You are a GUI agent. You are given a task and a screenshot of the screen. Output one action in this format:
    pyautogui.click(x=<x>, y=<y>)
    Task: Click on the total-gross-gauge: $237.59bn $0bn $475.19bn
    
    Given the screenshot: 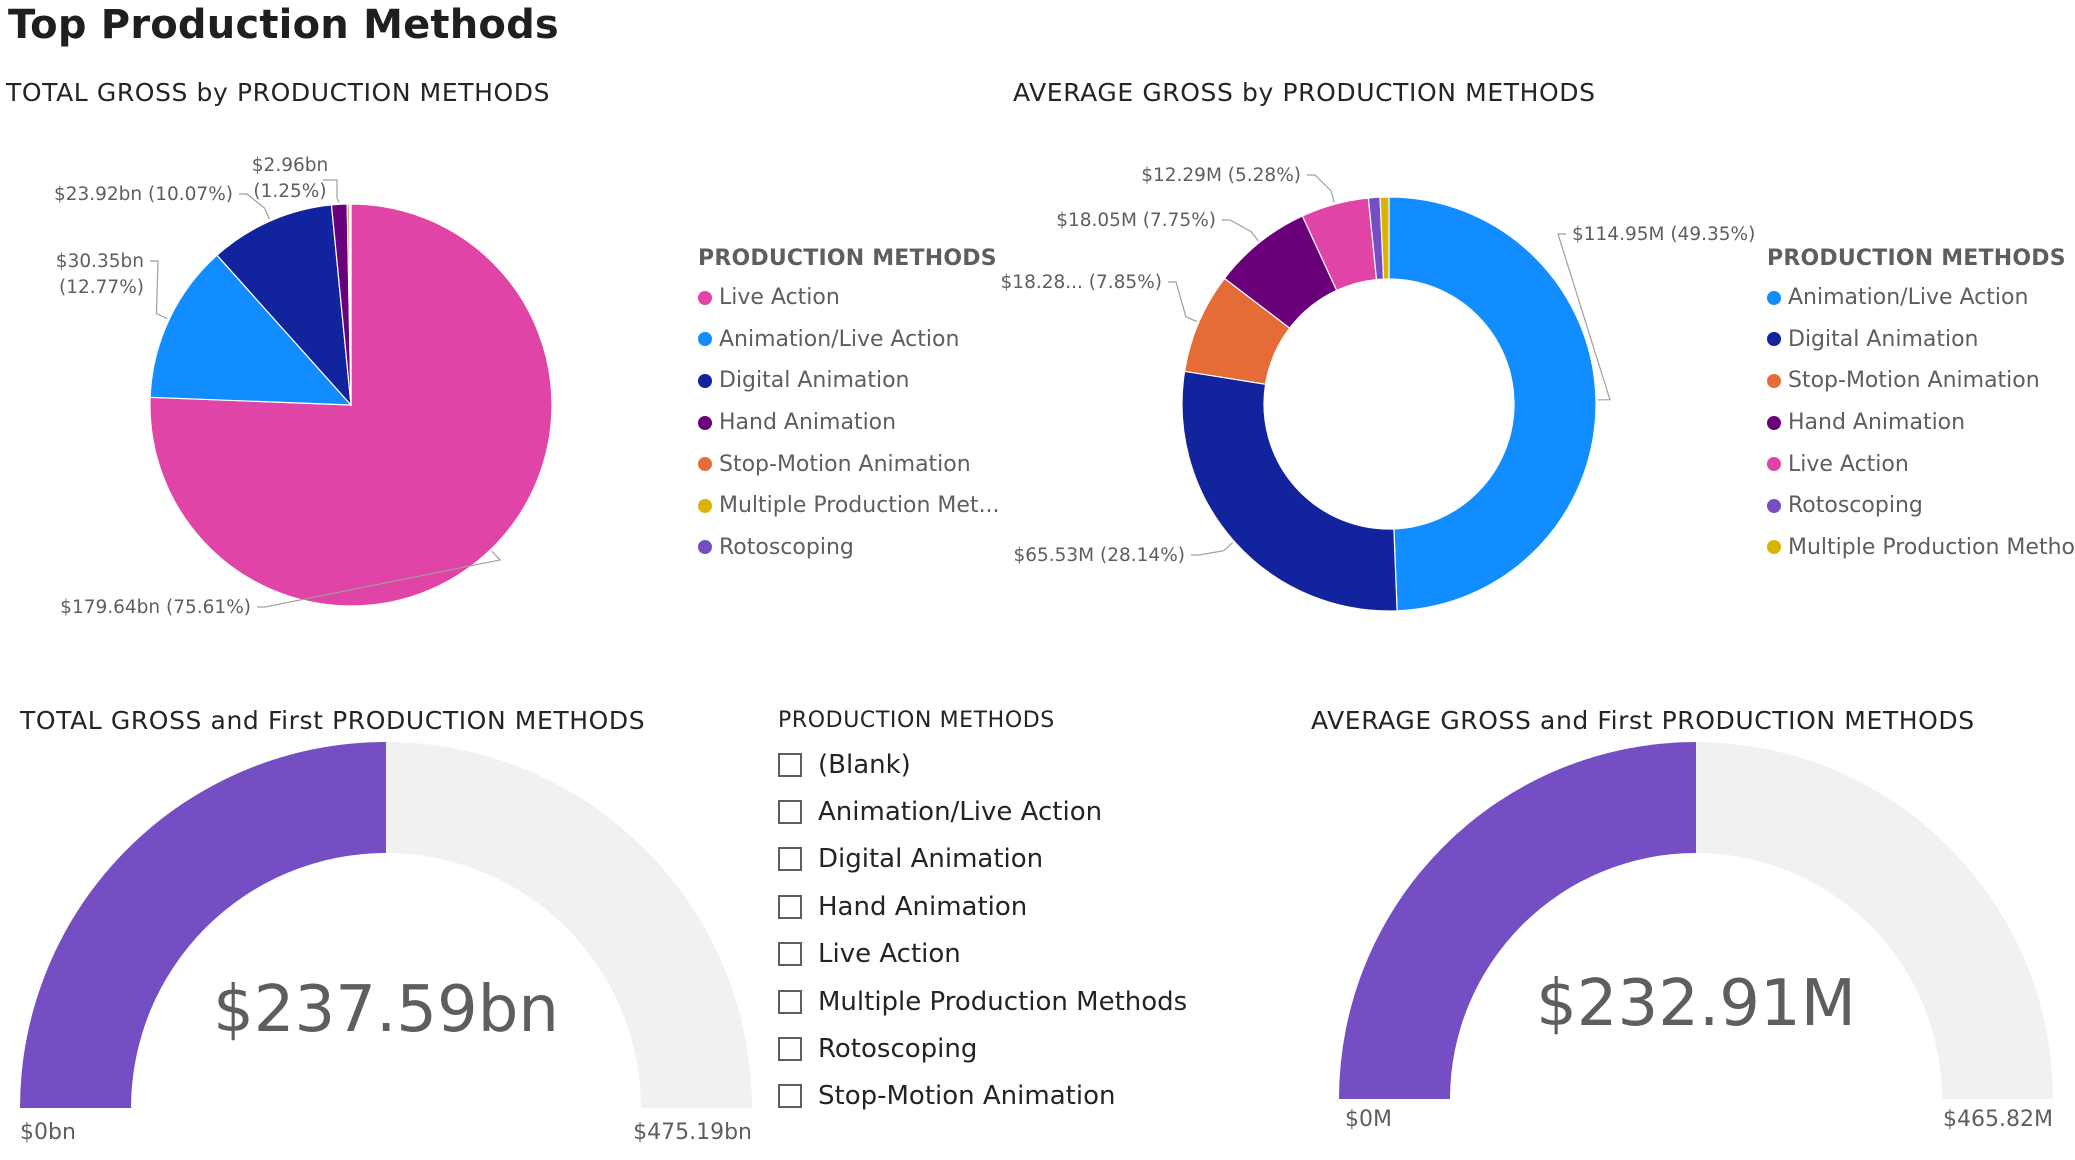 What is the action you would take?
    pyautogui.click(x=380, y=945)
    